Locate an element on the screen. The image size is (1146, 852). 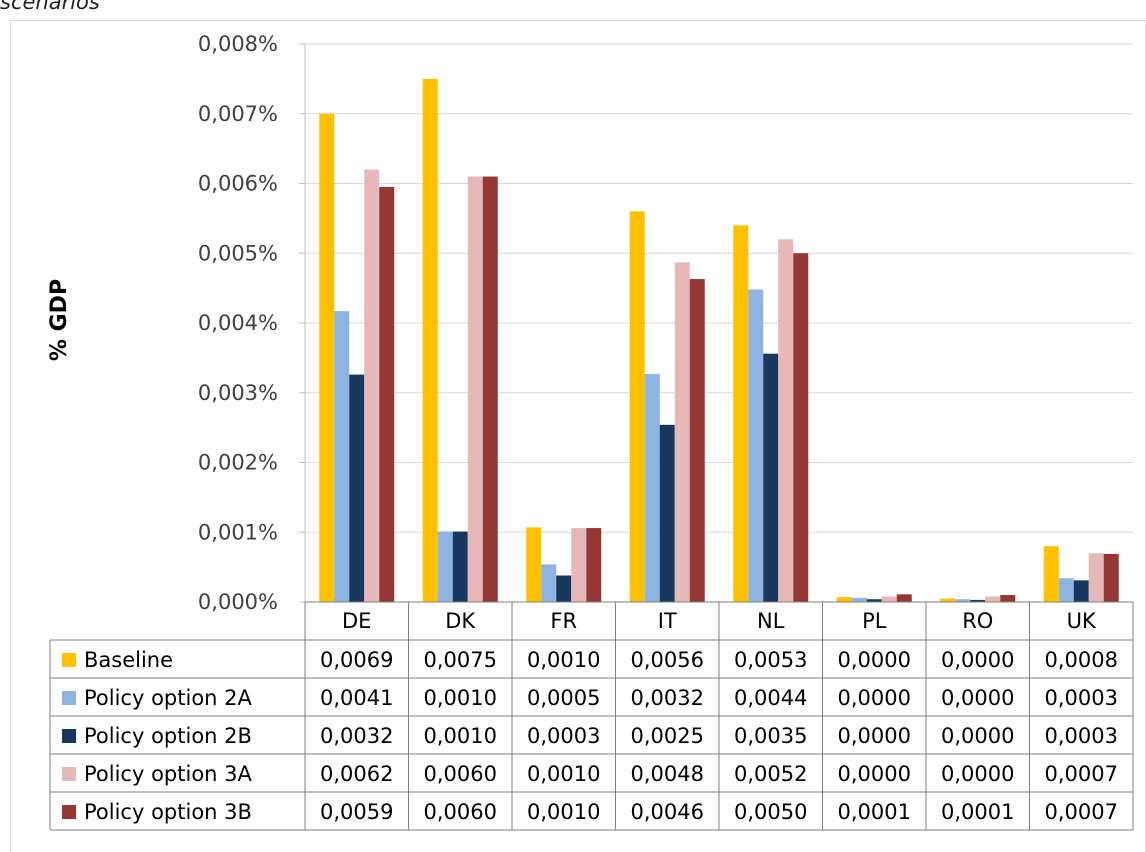
category-label: NL is located at coordinates (771, 621).